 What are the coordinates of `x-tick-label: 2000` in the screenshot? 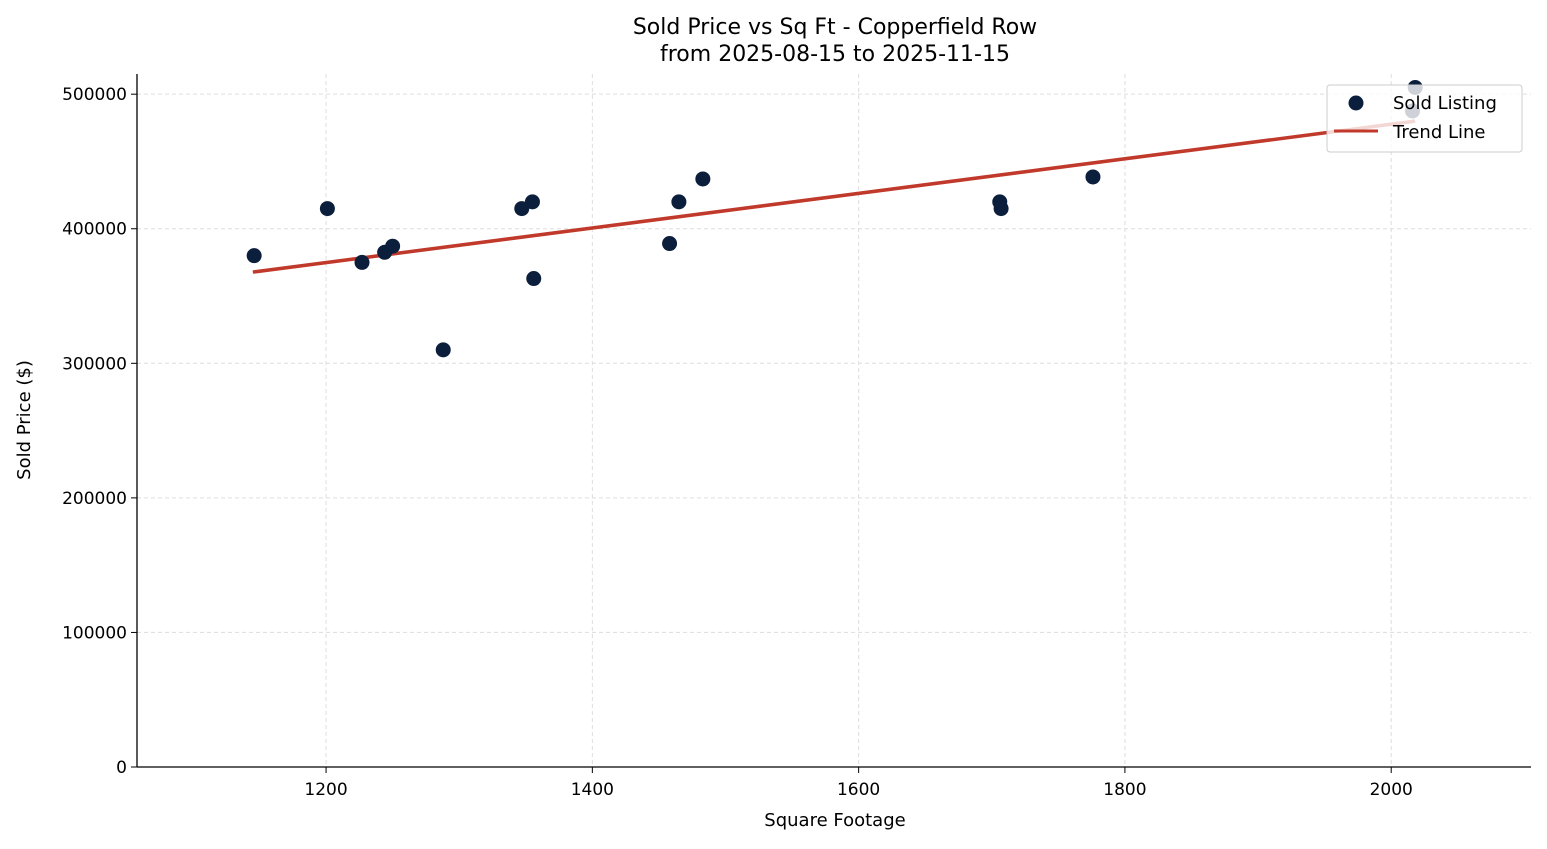 It's located at (1391, 790).